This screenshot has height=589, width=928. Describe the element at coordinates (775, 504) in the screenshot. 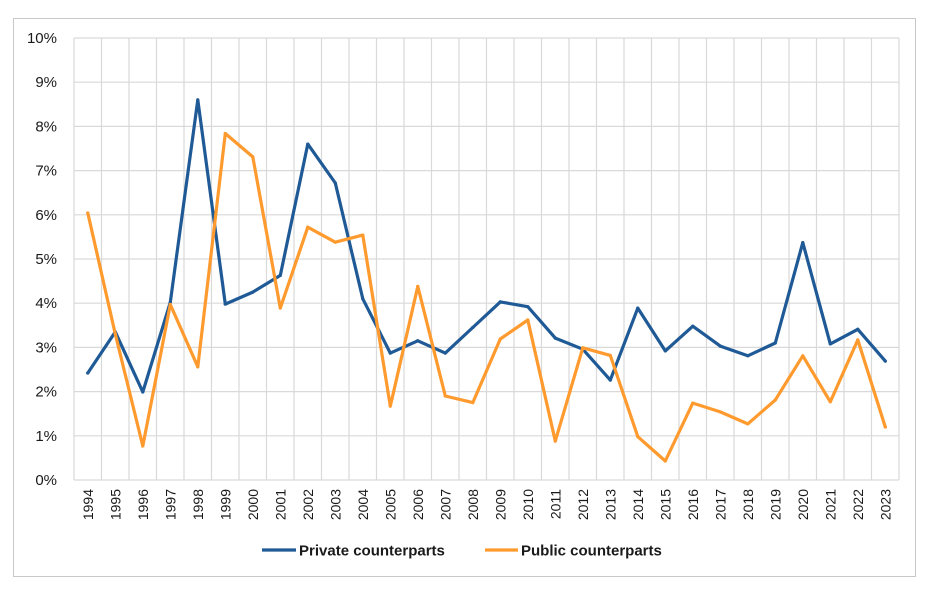

I see `x-tick-label: 2019` at that location.